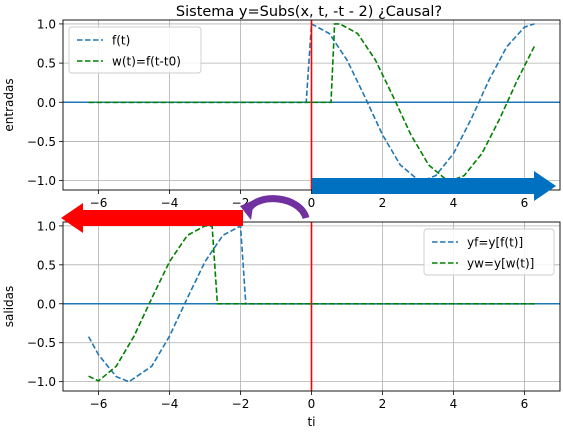 Image resolution: width=563 pixels, height=433 pixels. Describe the element at coordinates (434, 186) in the screenshot. I see `right-arrow-icon` at that location.